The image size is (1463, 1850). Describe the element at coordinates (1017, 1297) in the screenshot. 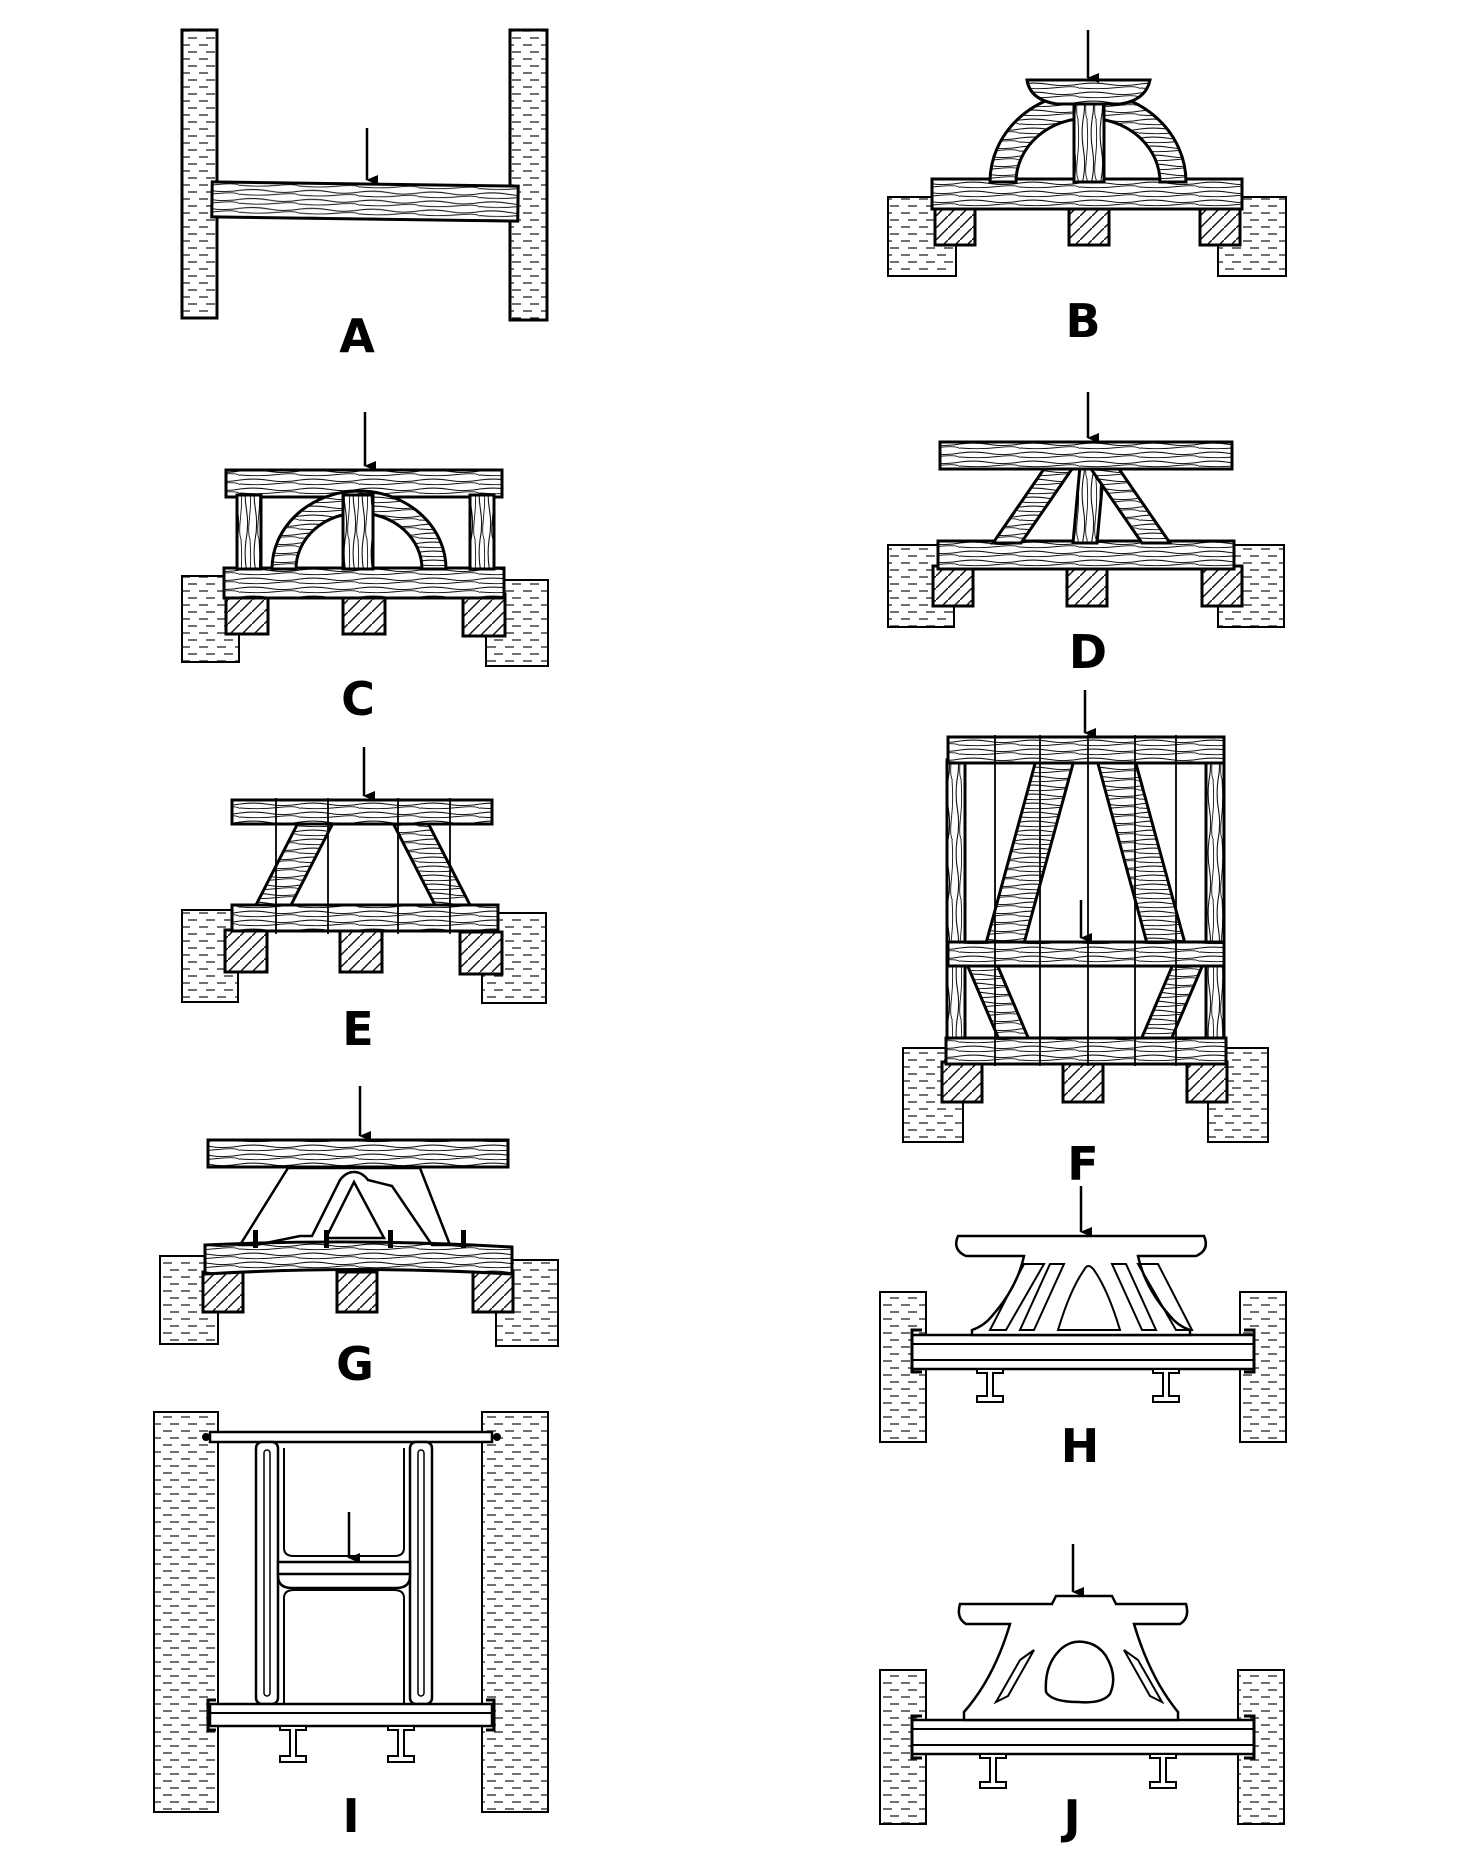

I see `bracket-slot-left-outer` at that location.